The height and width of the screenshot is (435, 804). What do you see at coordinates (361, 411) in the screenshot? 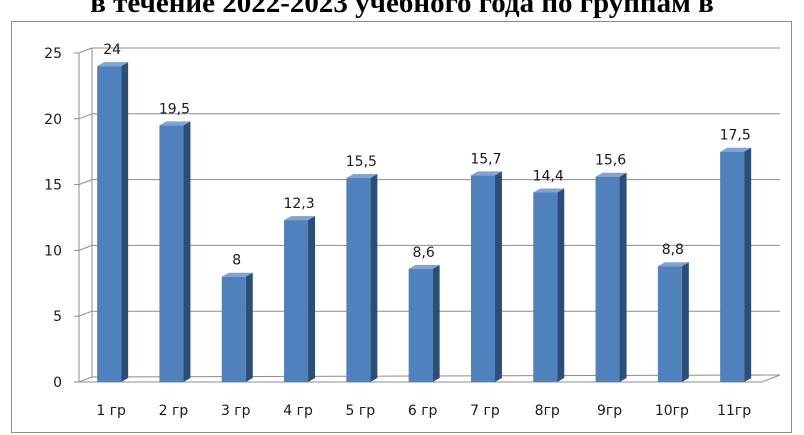
I see `x-tick-label: 5 гр` at bounding box center [361, 411].